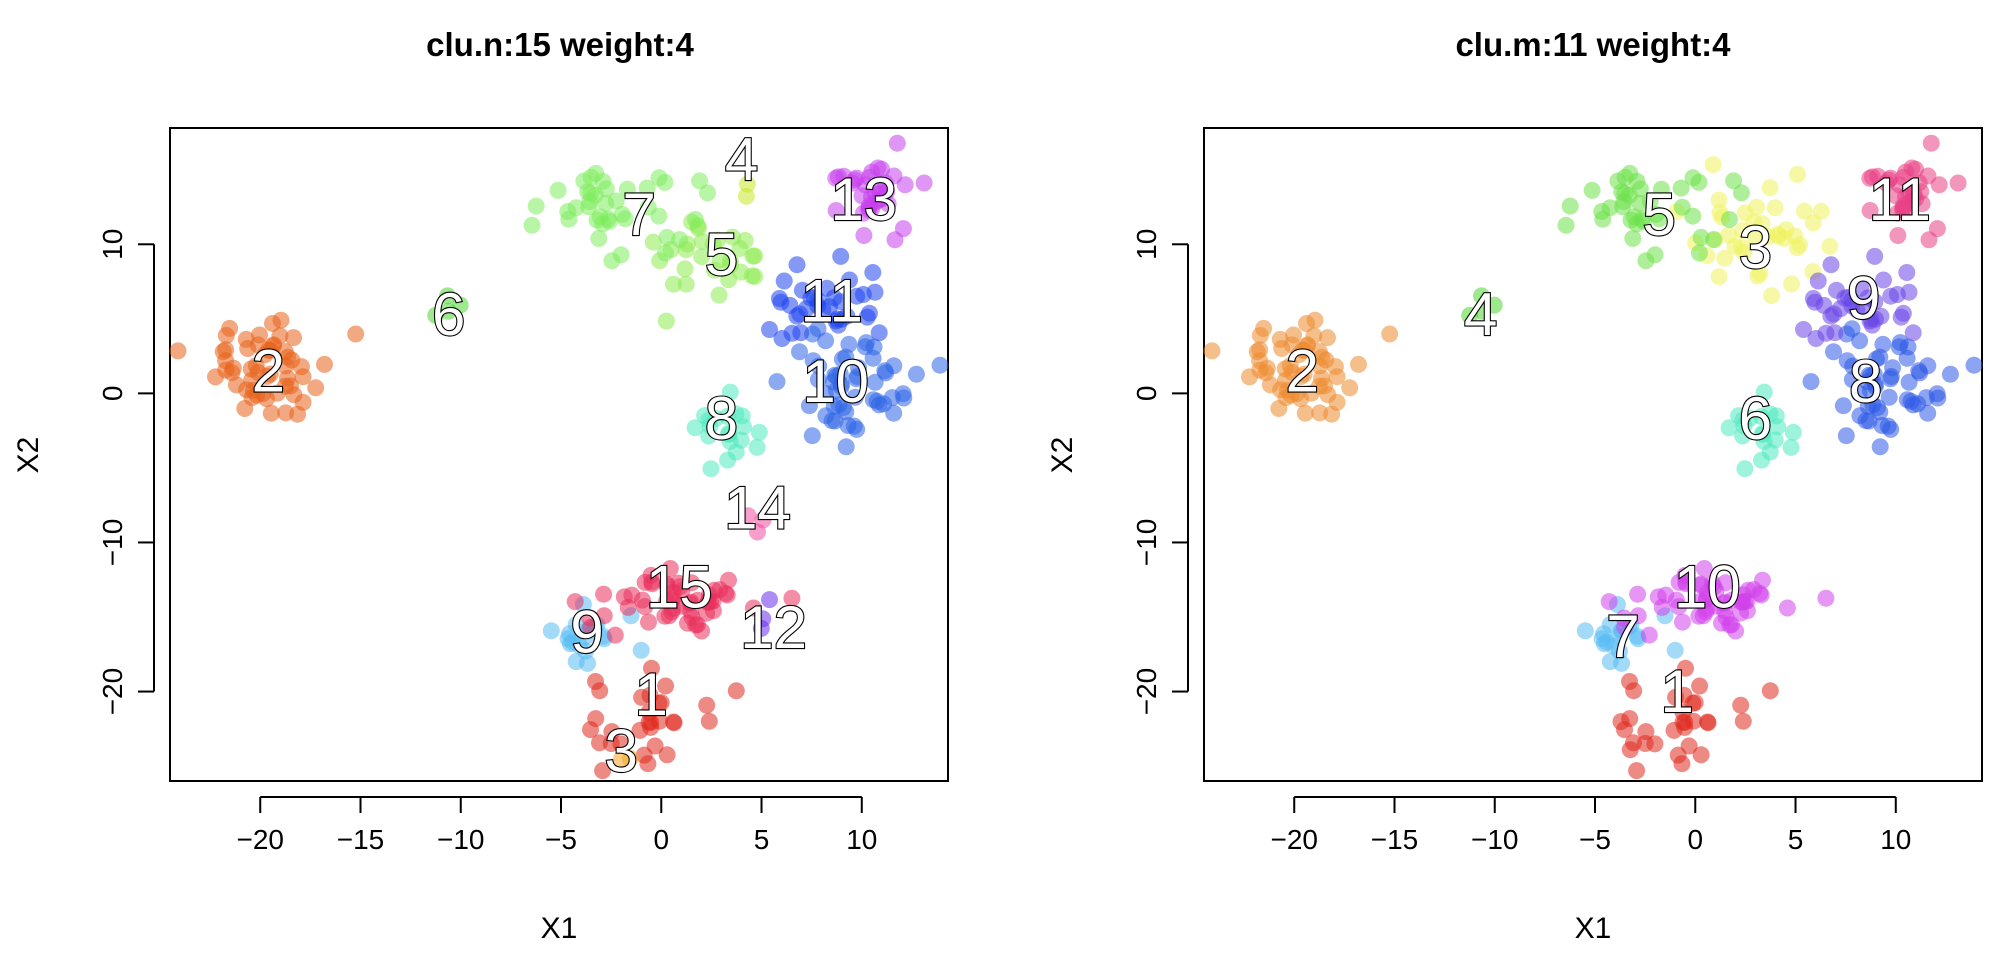 This screenshot has width=1994, height=953. What do you see at coordinates (559, 928) in the screenshot?
I see `x-axis-label: X1` at bounding box center [559, 928].